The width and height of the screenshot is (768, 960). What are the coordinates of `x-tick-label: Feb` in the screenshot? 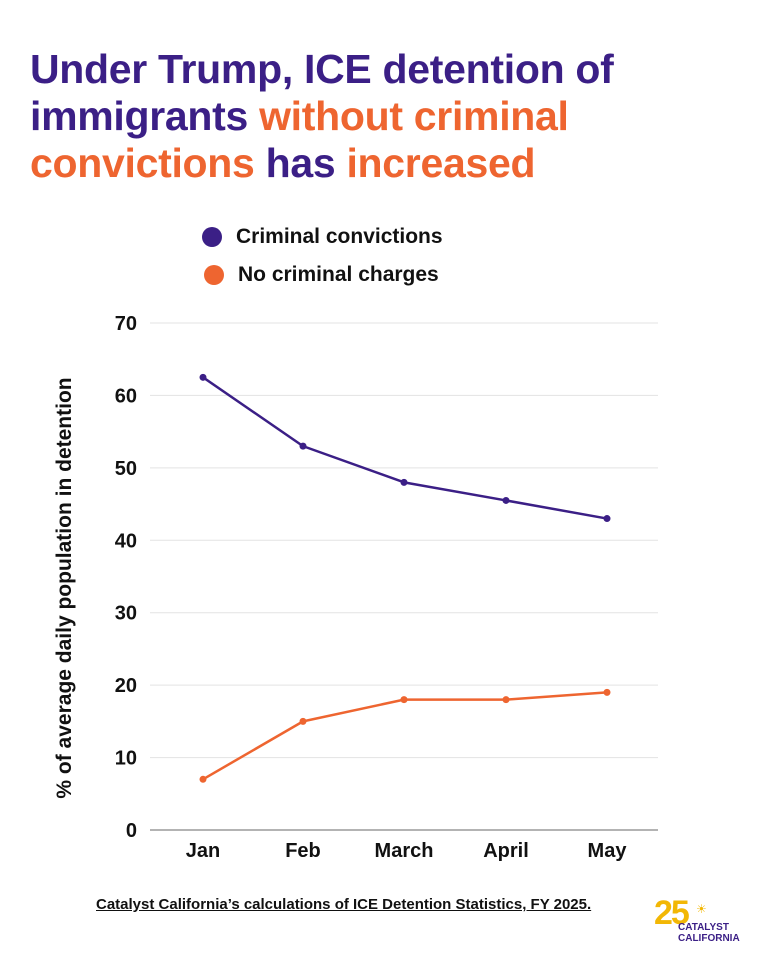 It's located at (303, 851).